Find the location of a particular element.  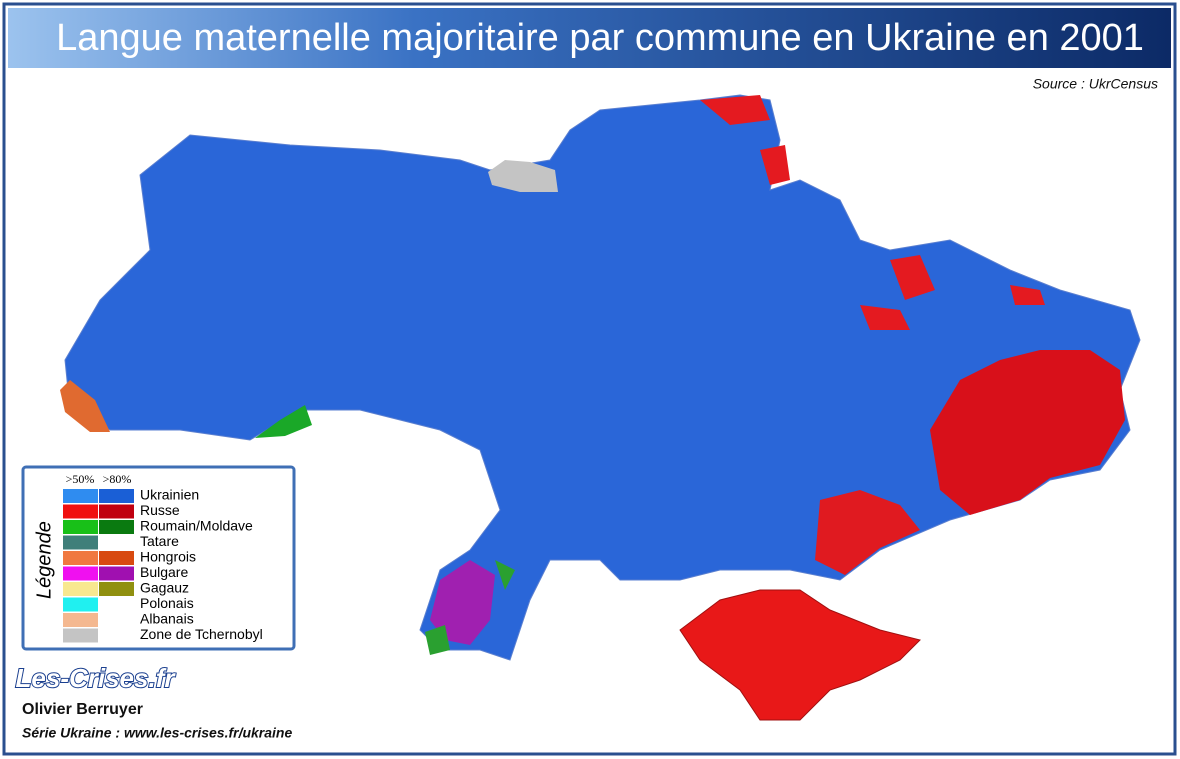

kharkiv-spots is located at coordinates (872, 212).